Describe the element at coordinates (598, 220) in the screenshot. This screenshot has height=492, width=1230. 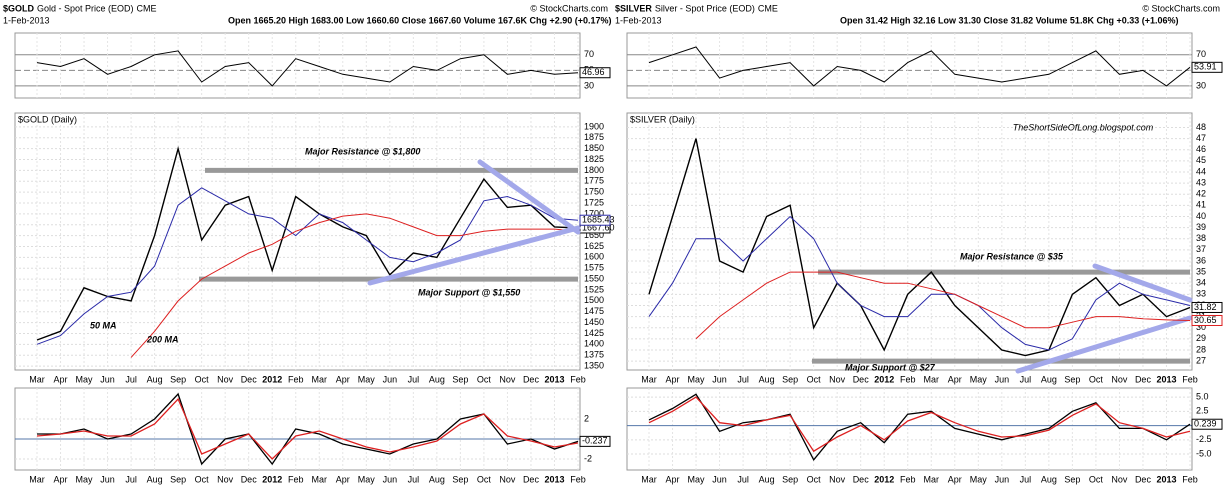
I see `last-value: 1685.43` at that location.